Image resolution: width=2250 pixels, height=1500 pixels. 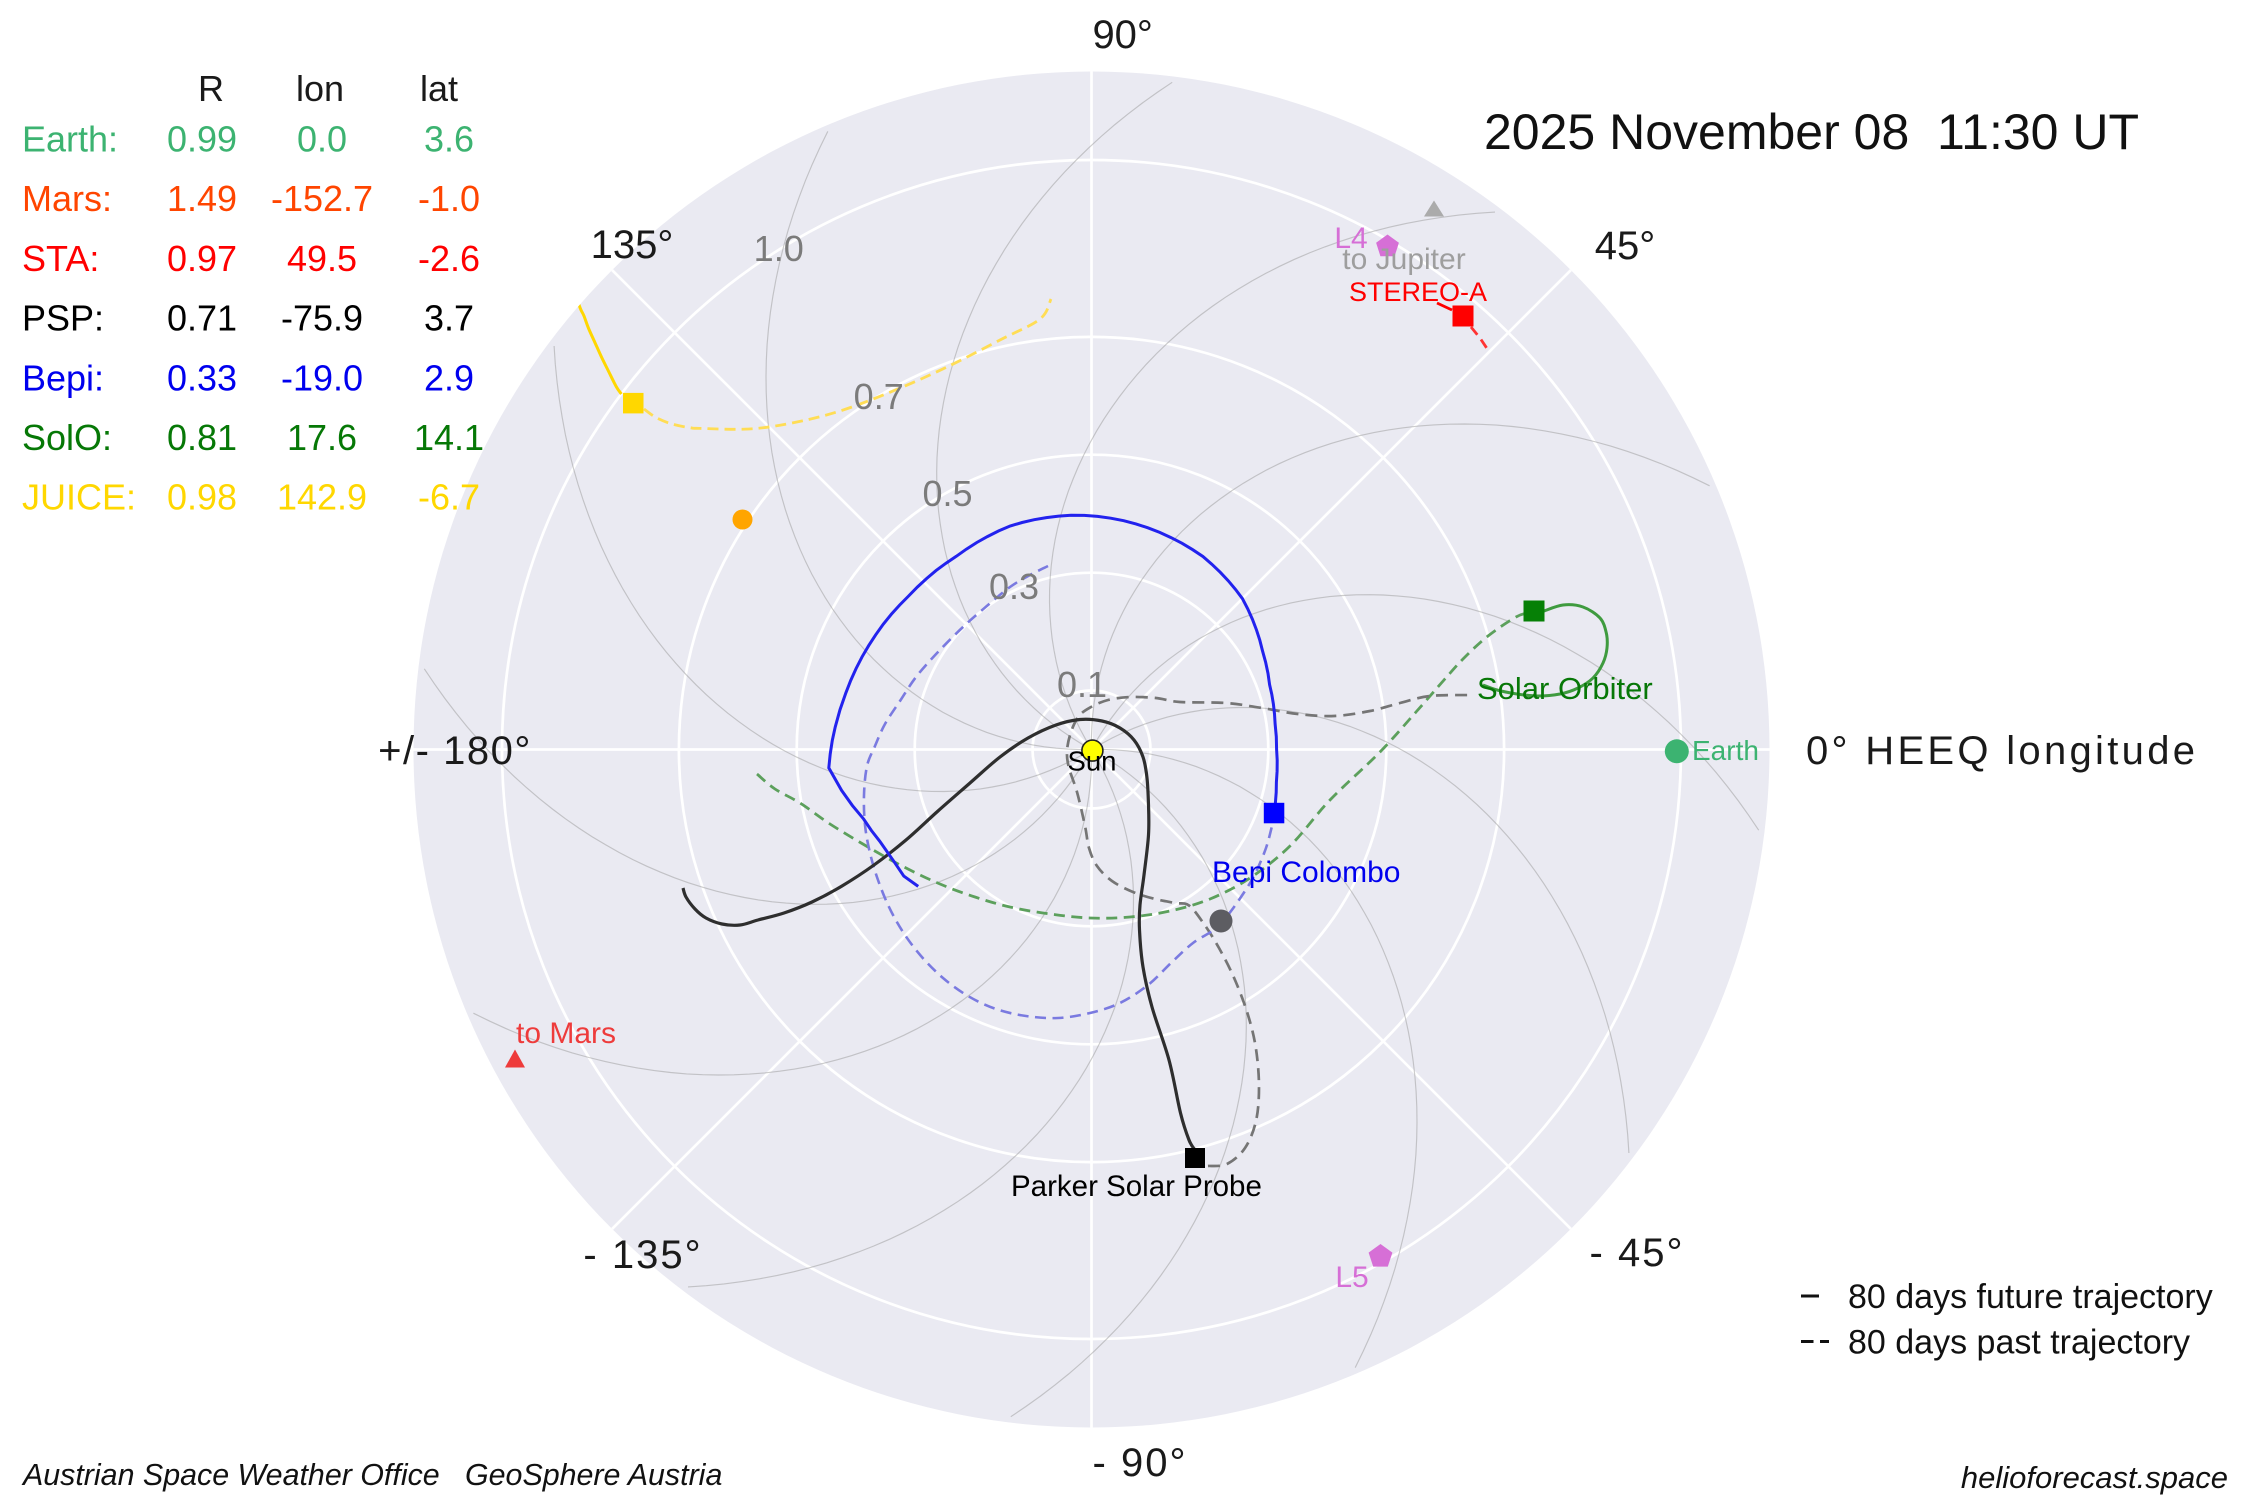 I want to click on svg-text: 0.98, so click(x=202, y=497).